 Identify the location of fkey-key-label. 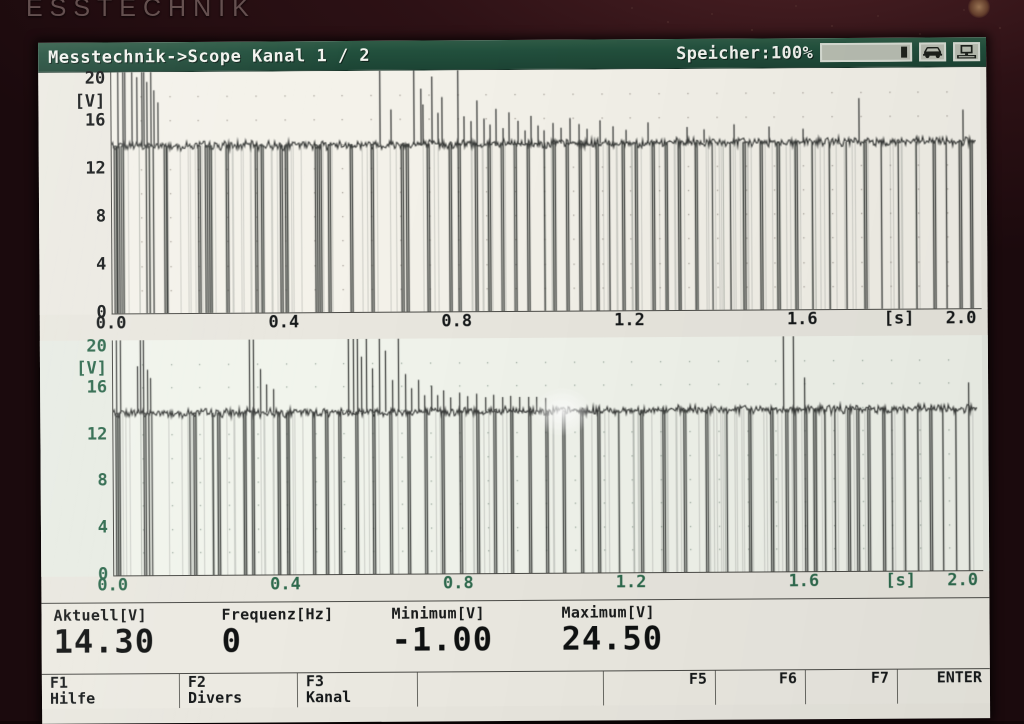
(514, 672).